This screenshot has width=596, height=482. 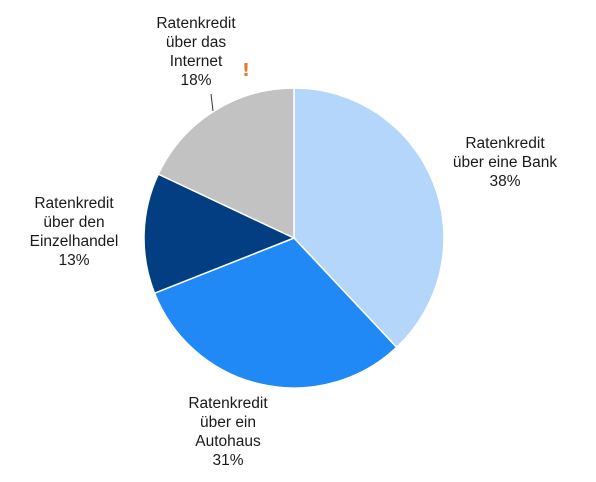 What do you see at coordinates (195, 80) in the screenshot?
I see `slice-value-label-internet: 18%` at bounding box center [195, 80].